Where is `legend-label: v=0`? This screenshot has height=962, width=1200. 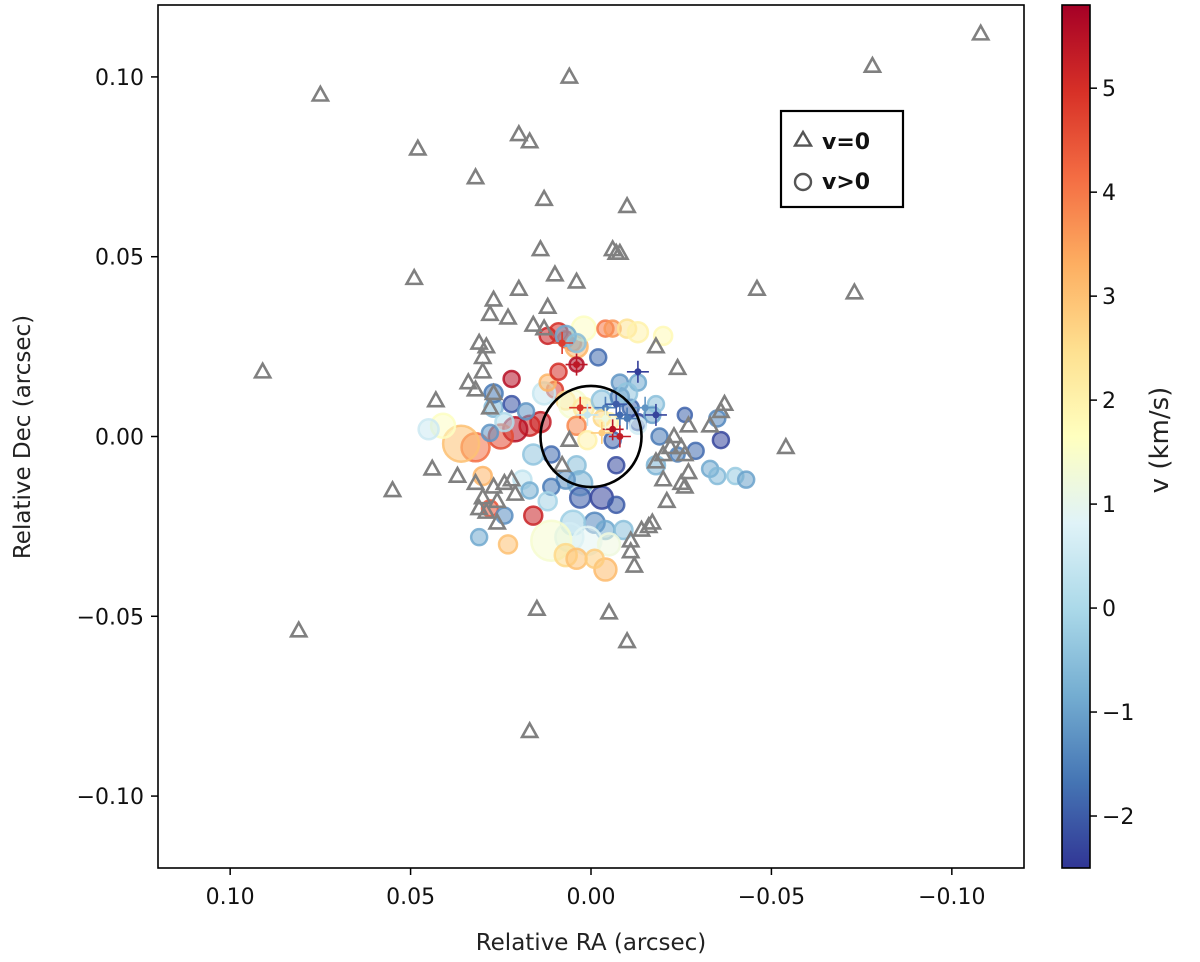
legend-label: v=0 is located at coordinates (846, 142).